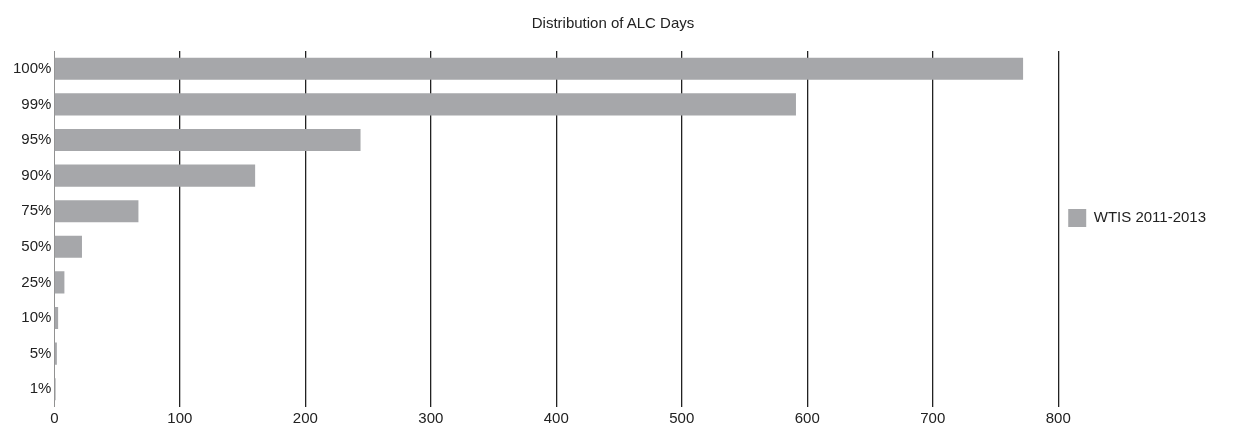 Image resolution: width=1246 pixels, height=436 pixels. What do you see at coordinates (613, 23) in the screenshot?
I see `chart-title: Distribution of ALC Days` at bounding box center [613, 23].